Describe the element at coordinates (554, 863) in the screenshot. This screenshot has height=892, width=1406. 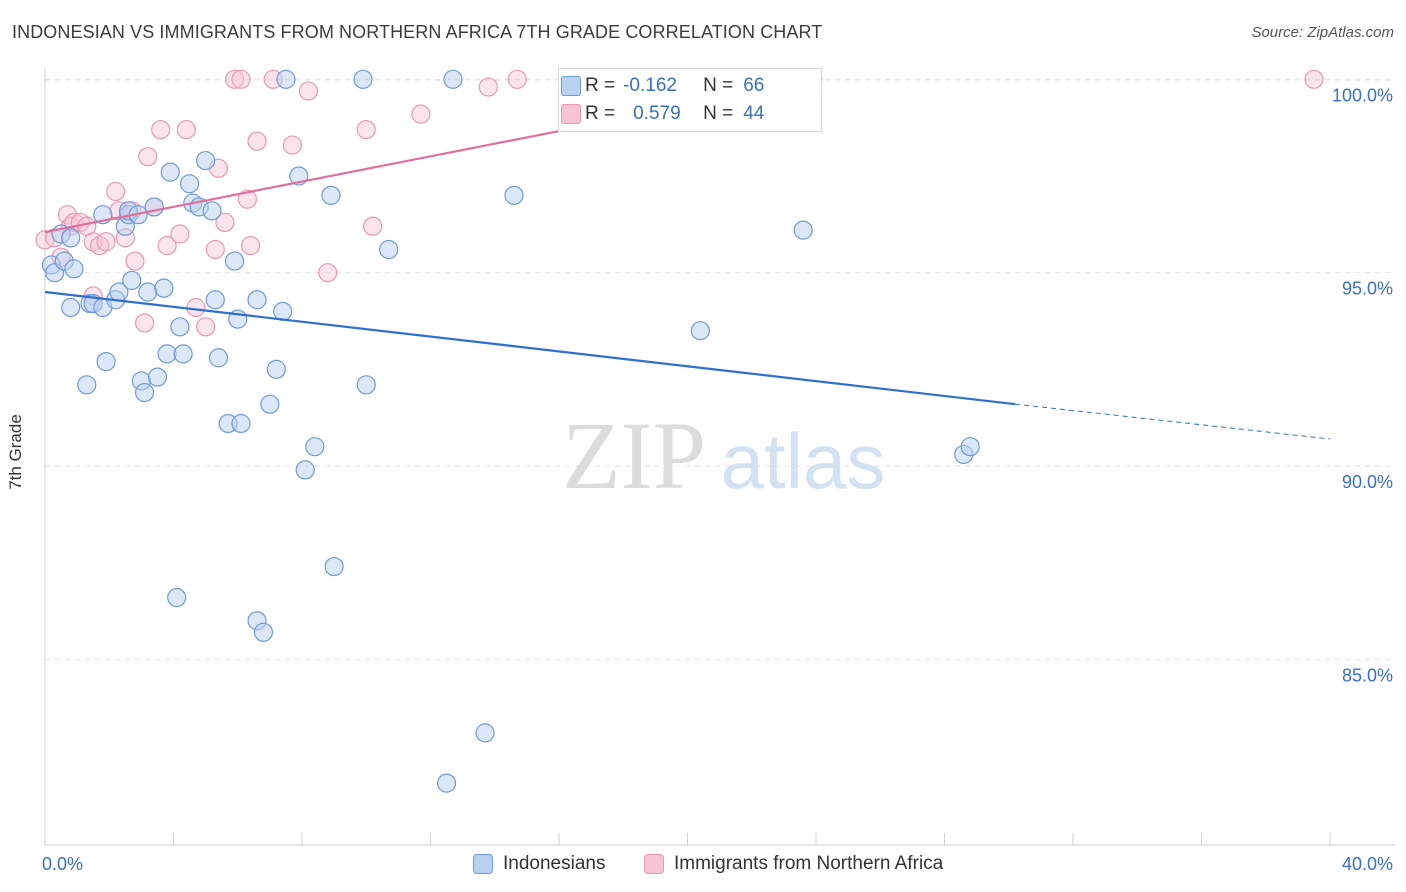
I see `legend-label-indonesians: Indonesians` at that location.